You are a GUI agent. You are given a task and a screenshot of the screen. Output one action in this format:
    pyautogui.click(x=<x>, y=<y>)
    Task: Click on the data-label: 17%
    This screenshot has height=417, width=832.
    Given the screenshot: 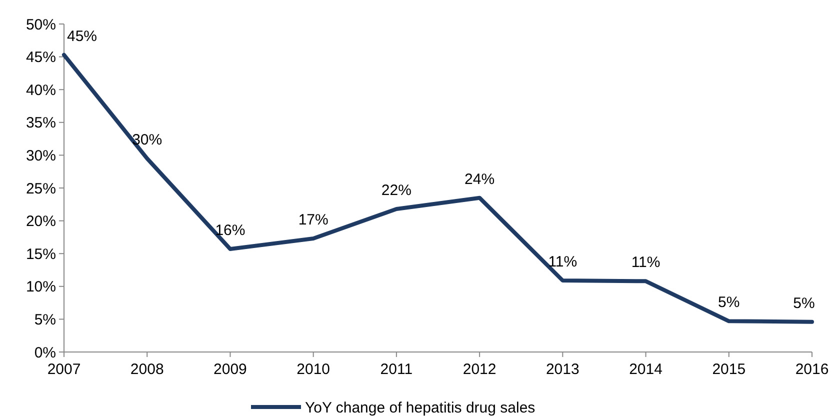 What is the action you would take?
    pyautogui.click(x=313, y=220)
    